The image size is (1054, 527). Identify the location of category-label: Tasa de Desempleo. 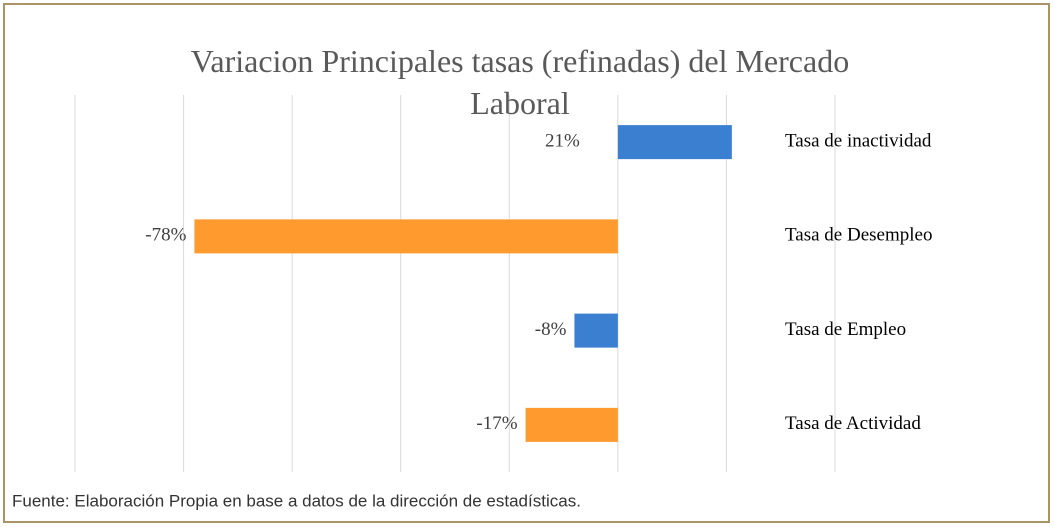
(858, 235).